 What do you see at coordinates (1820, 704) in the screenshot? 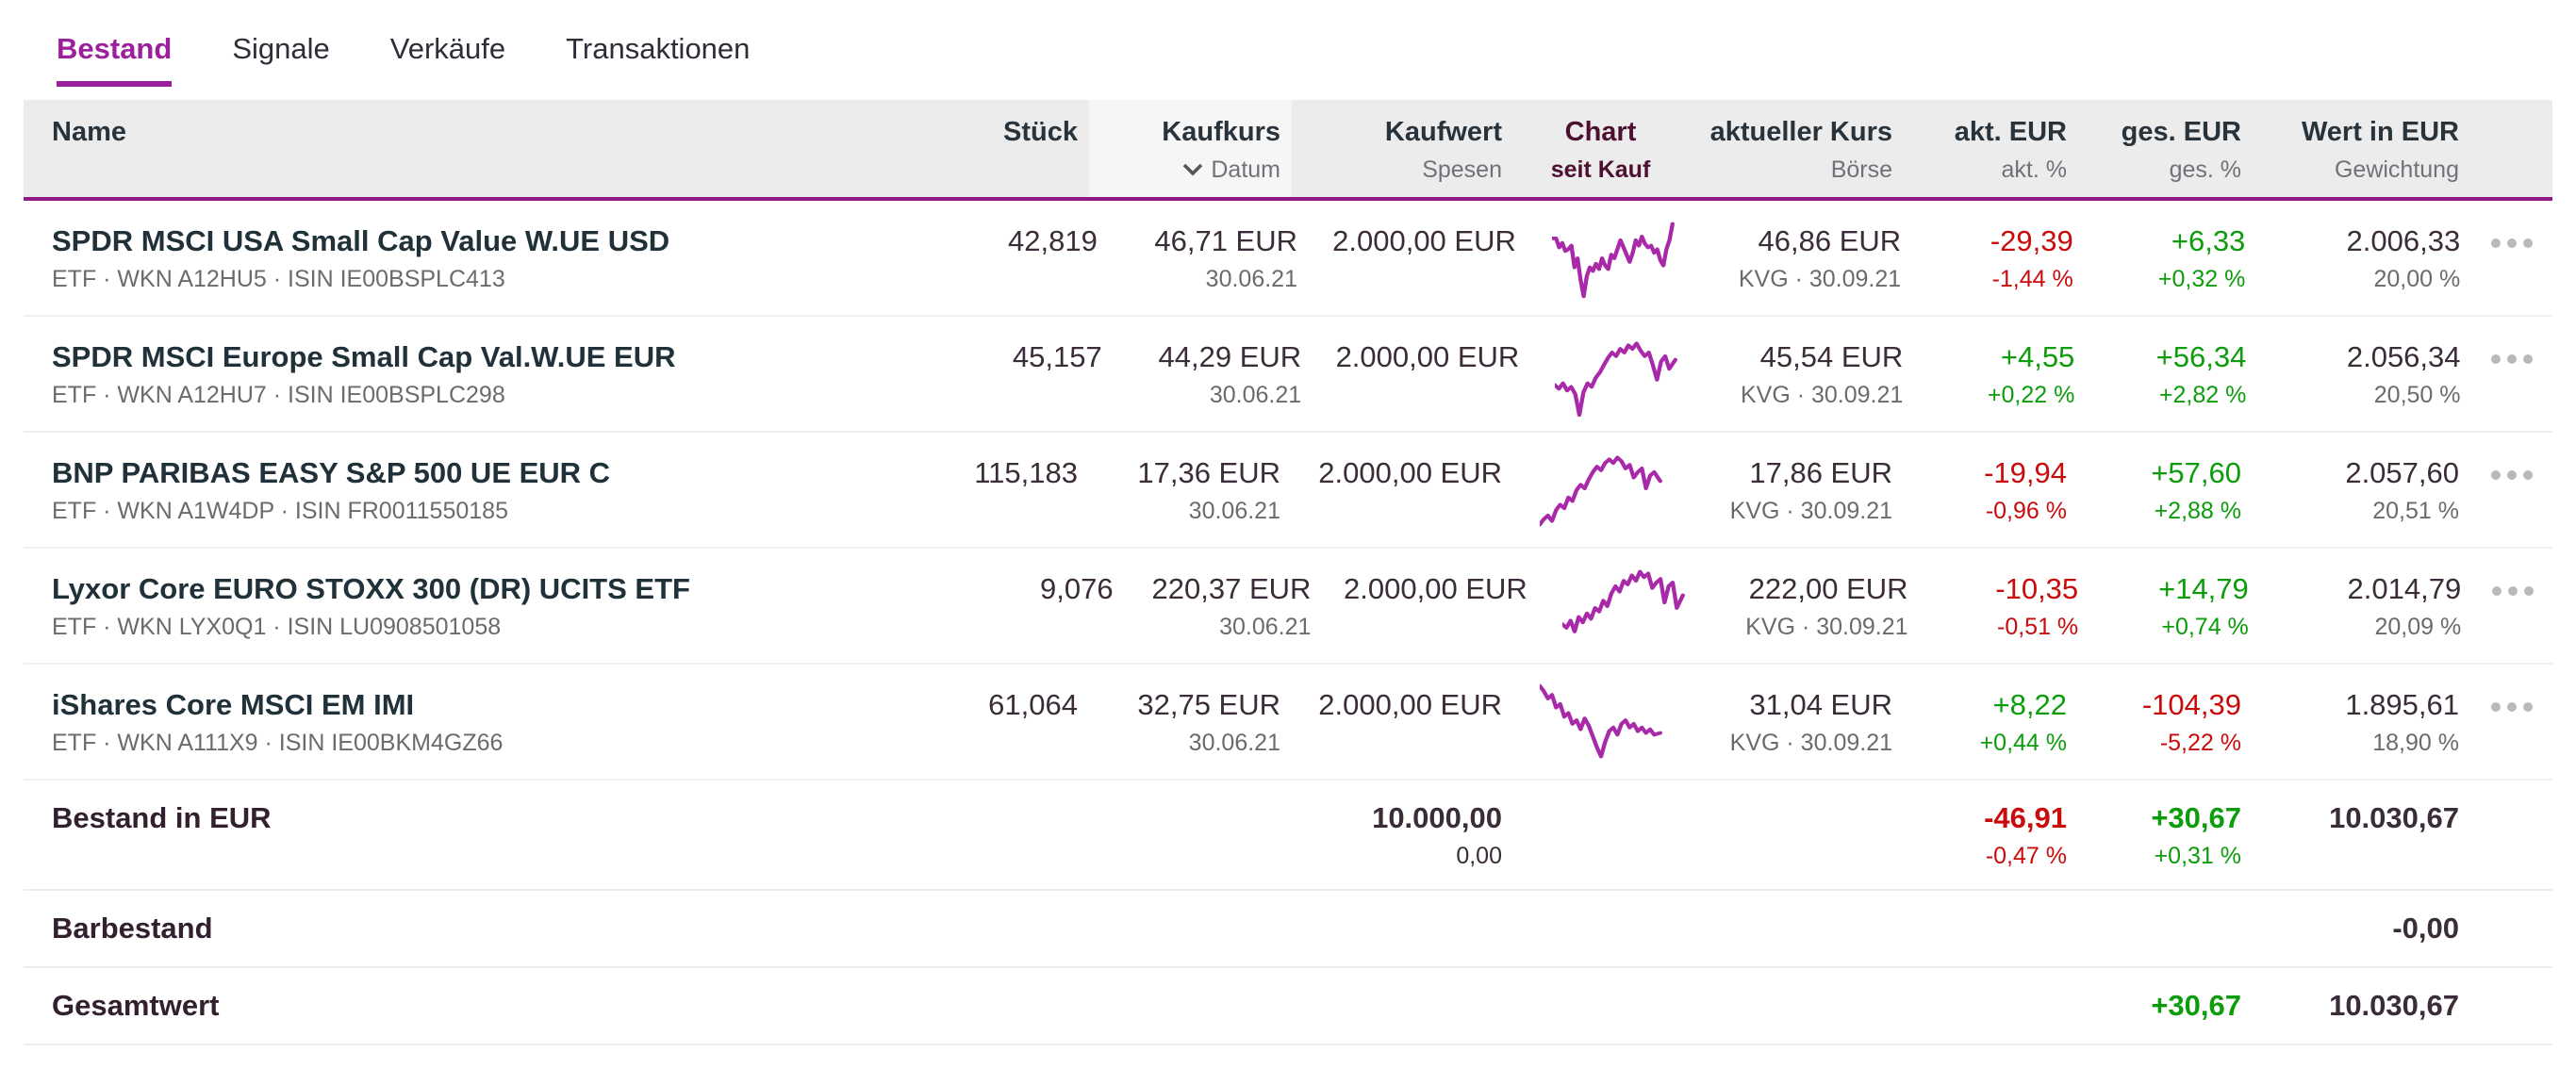
I see `current-price: 31,04 EUR` at bounding box center [1820, 704].